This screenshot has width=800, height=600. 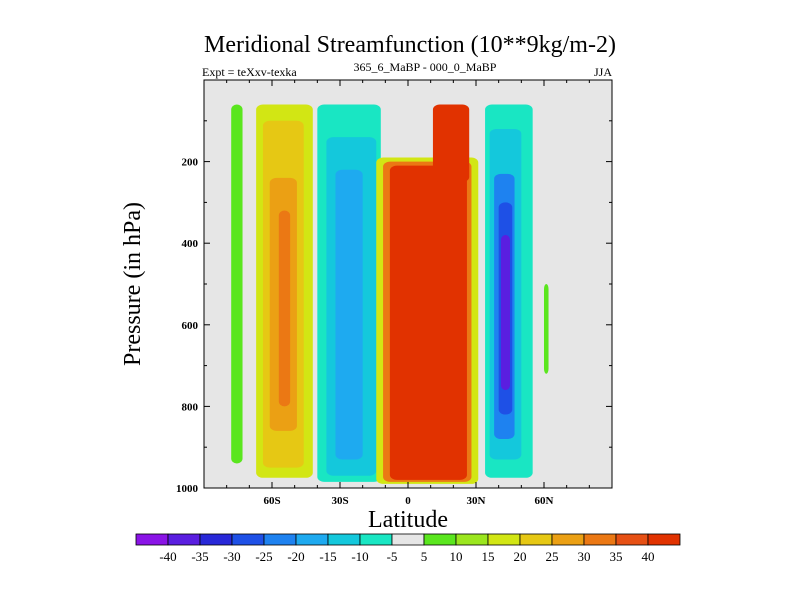 I want to click on colorbar-label: 20, so click(x=520, y=556).